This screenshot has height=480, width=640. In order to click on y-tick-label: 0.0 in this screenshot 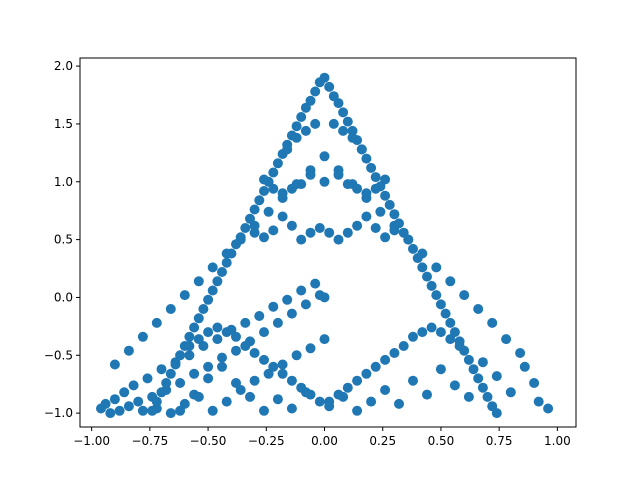, I will do `click(63, 297)`.